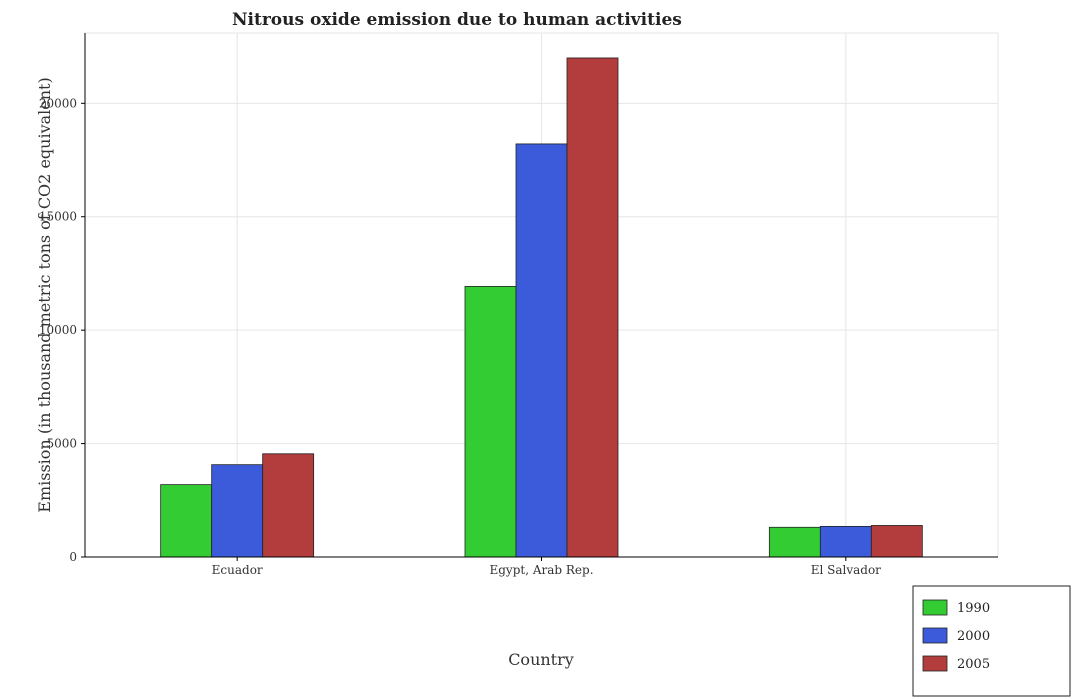 The width and height of the screenshot is (1072, 700). What do you see at coordinates (73, 557) in the screenshot?
I see `y-tick-label: 0` at bounding box center [73, 557].